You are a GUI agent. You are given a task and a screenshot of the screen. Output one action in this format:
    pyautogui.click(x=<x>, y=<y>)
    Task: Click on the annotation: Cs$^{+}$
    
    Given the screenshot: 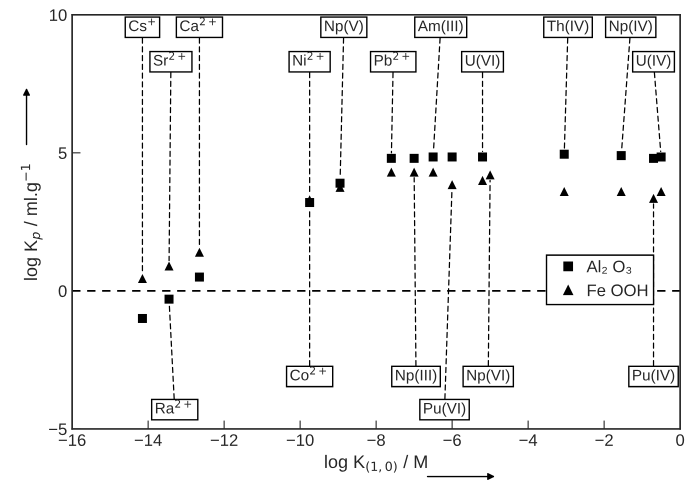 What is the action you would take?
    pyautogui.click(x=142, y=25)
    